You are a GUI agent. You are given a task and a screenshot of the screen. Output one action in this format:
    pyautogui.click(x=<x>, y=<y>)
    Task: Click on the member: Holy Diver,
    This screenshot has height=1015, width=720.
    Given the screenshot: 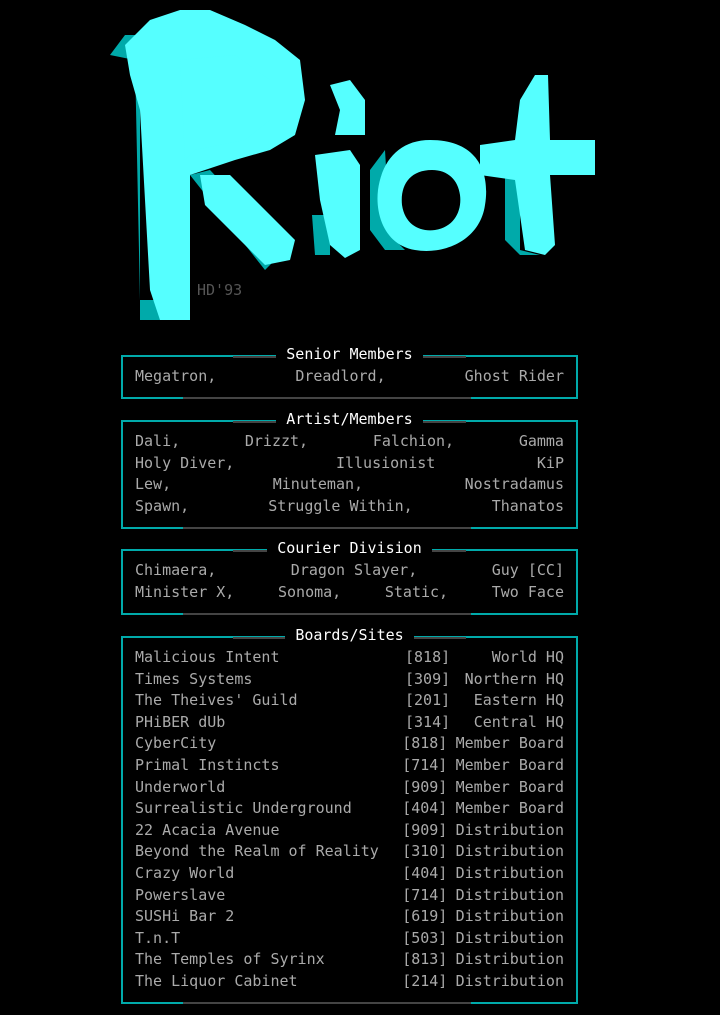 What is the action you would take?
    pyautogui.click(x=185, y=462)
    